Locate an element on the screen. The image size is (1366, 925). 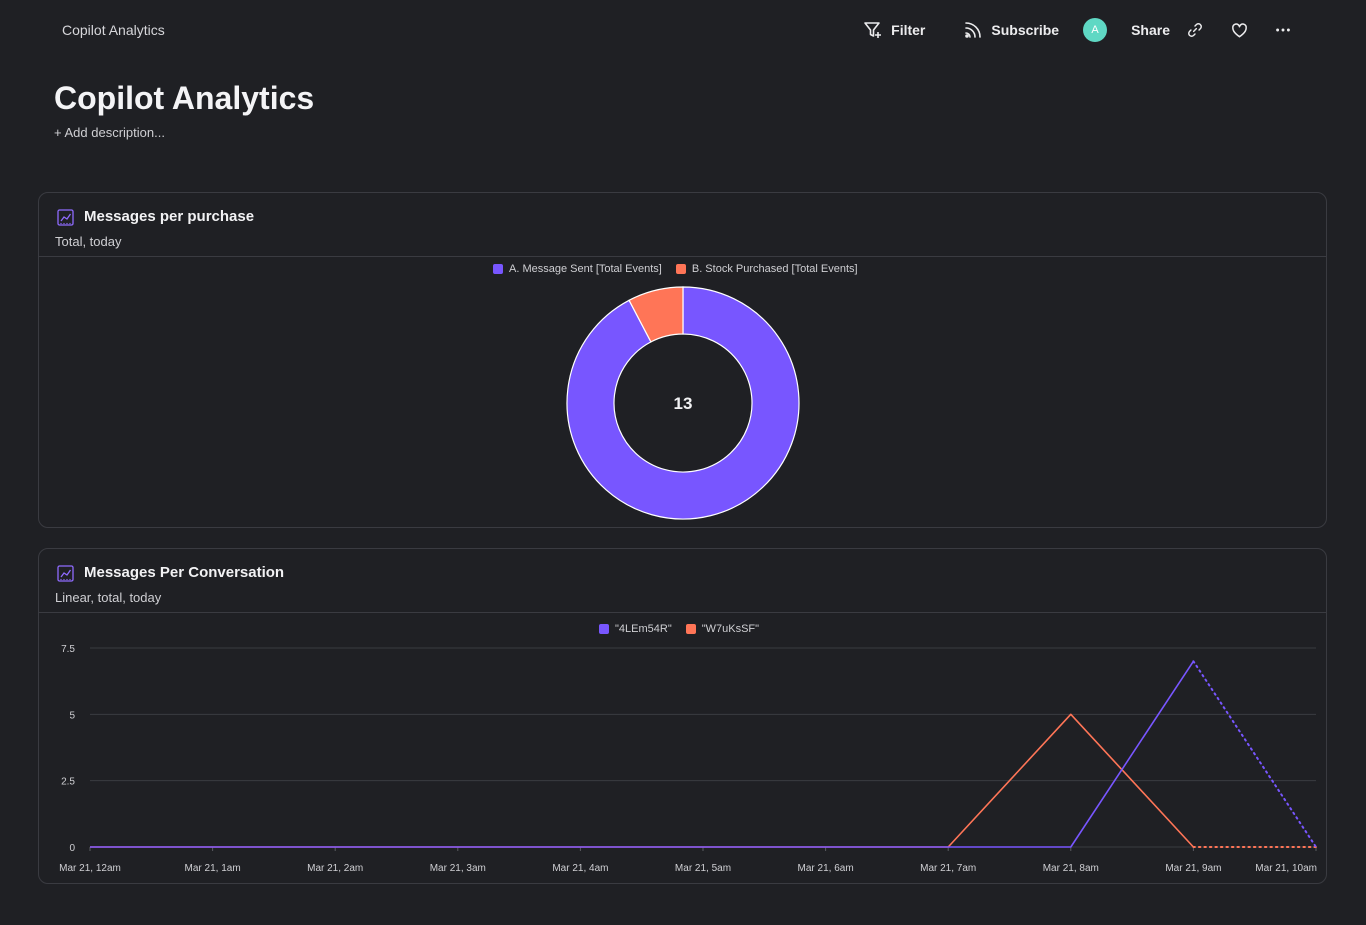
legend-item-a: A. Message Sent [Total Events] is located at coordinates (577, 269).